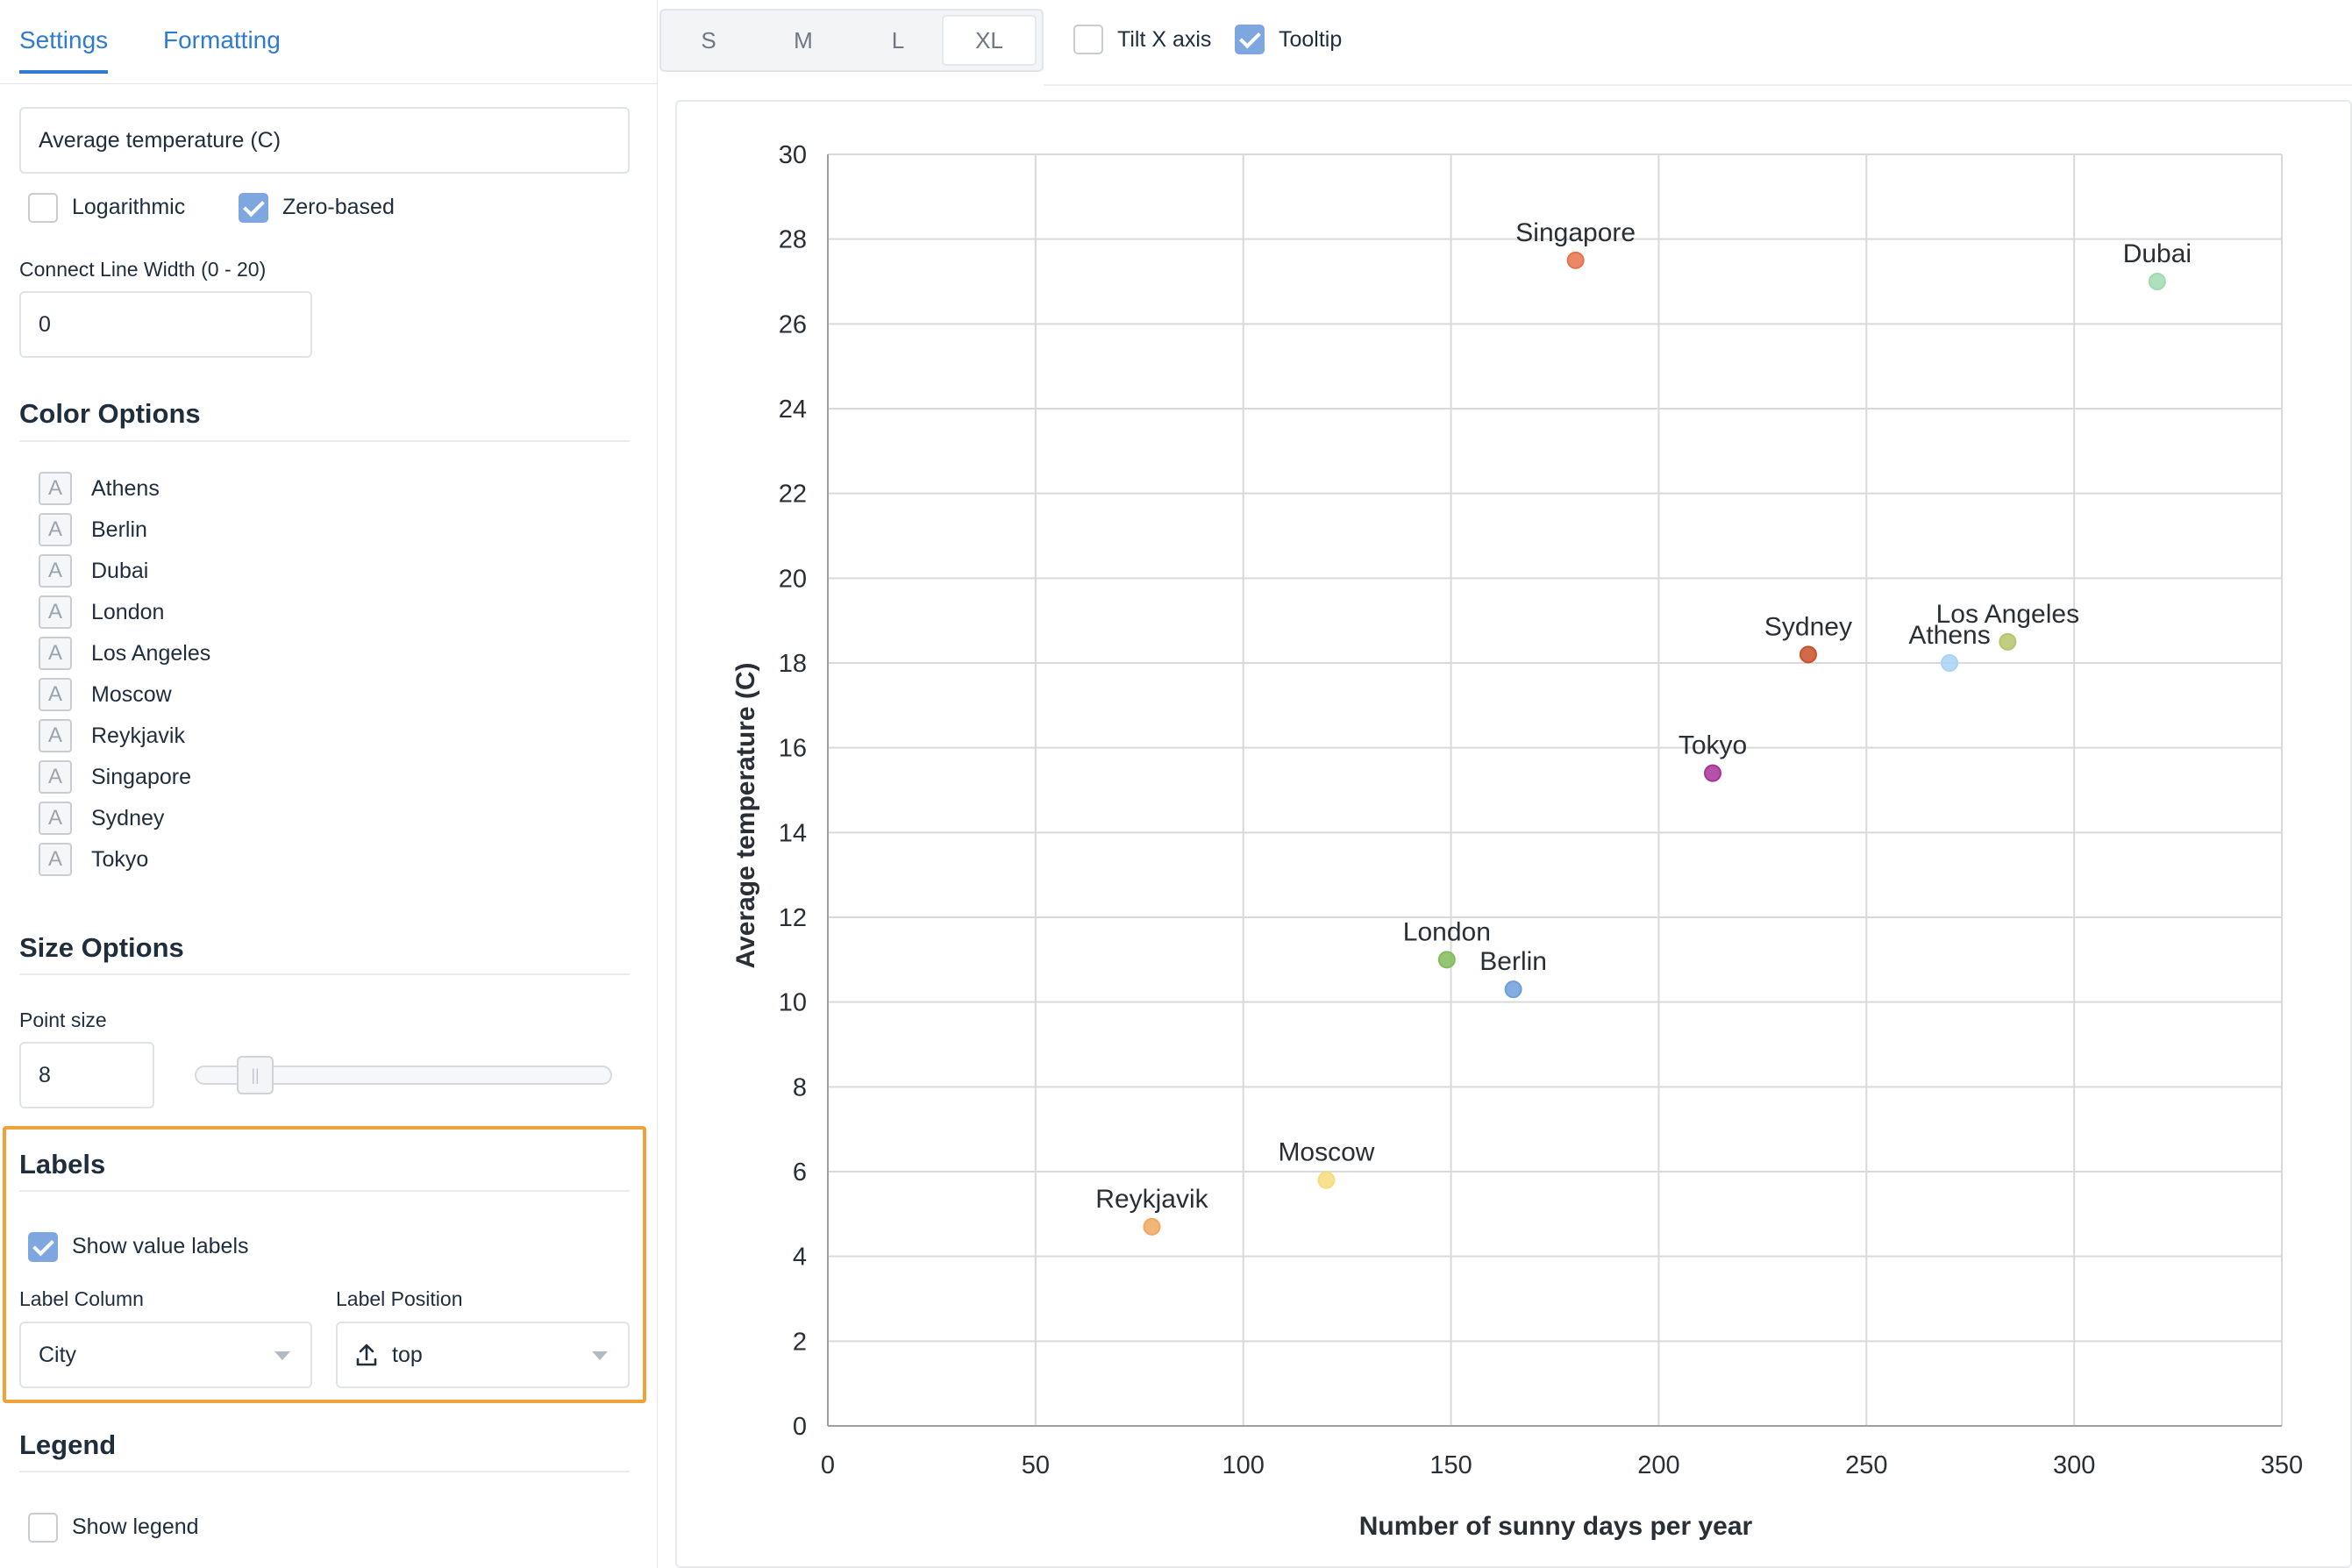 The height and width of the screenshot is (1568, 2352). Describe the element at coordinates (119, 529) in the screenshot. I see `color-option-label: Berlin` at that location.